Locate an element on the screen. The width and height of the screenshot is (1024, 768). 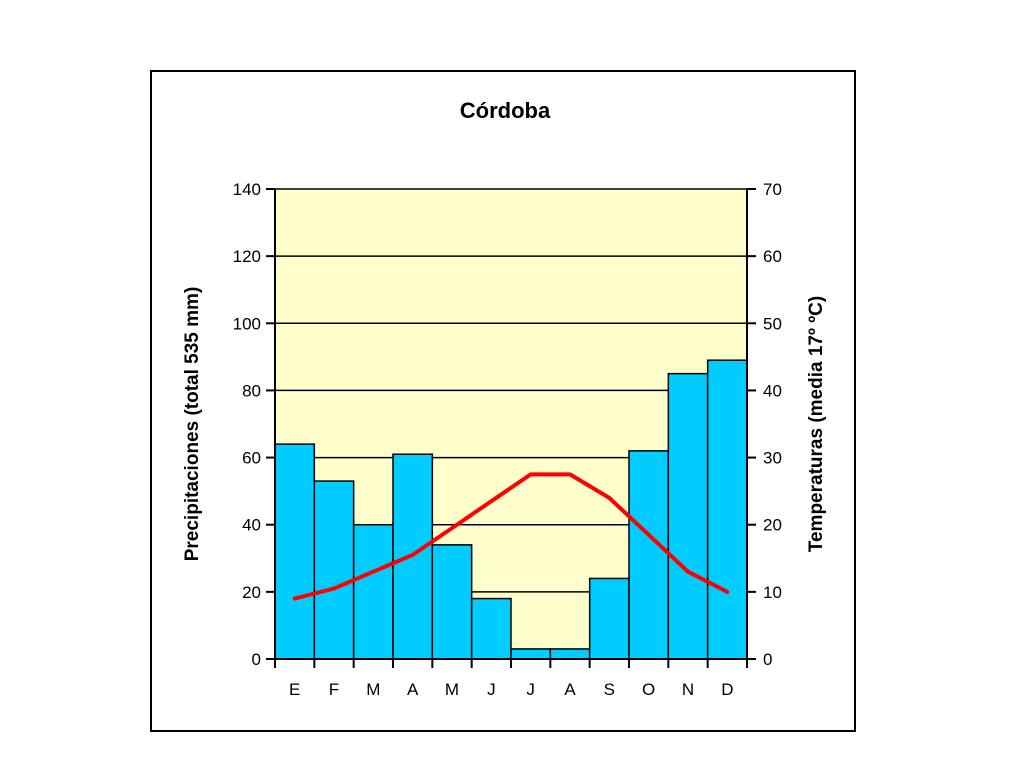
right-tick-label: 60 is located at coordinates (772, 256).